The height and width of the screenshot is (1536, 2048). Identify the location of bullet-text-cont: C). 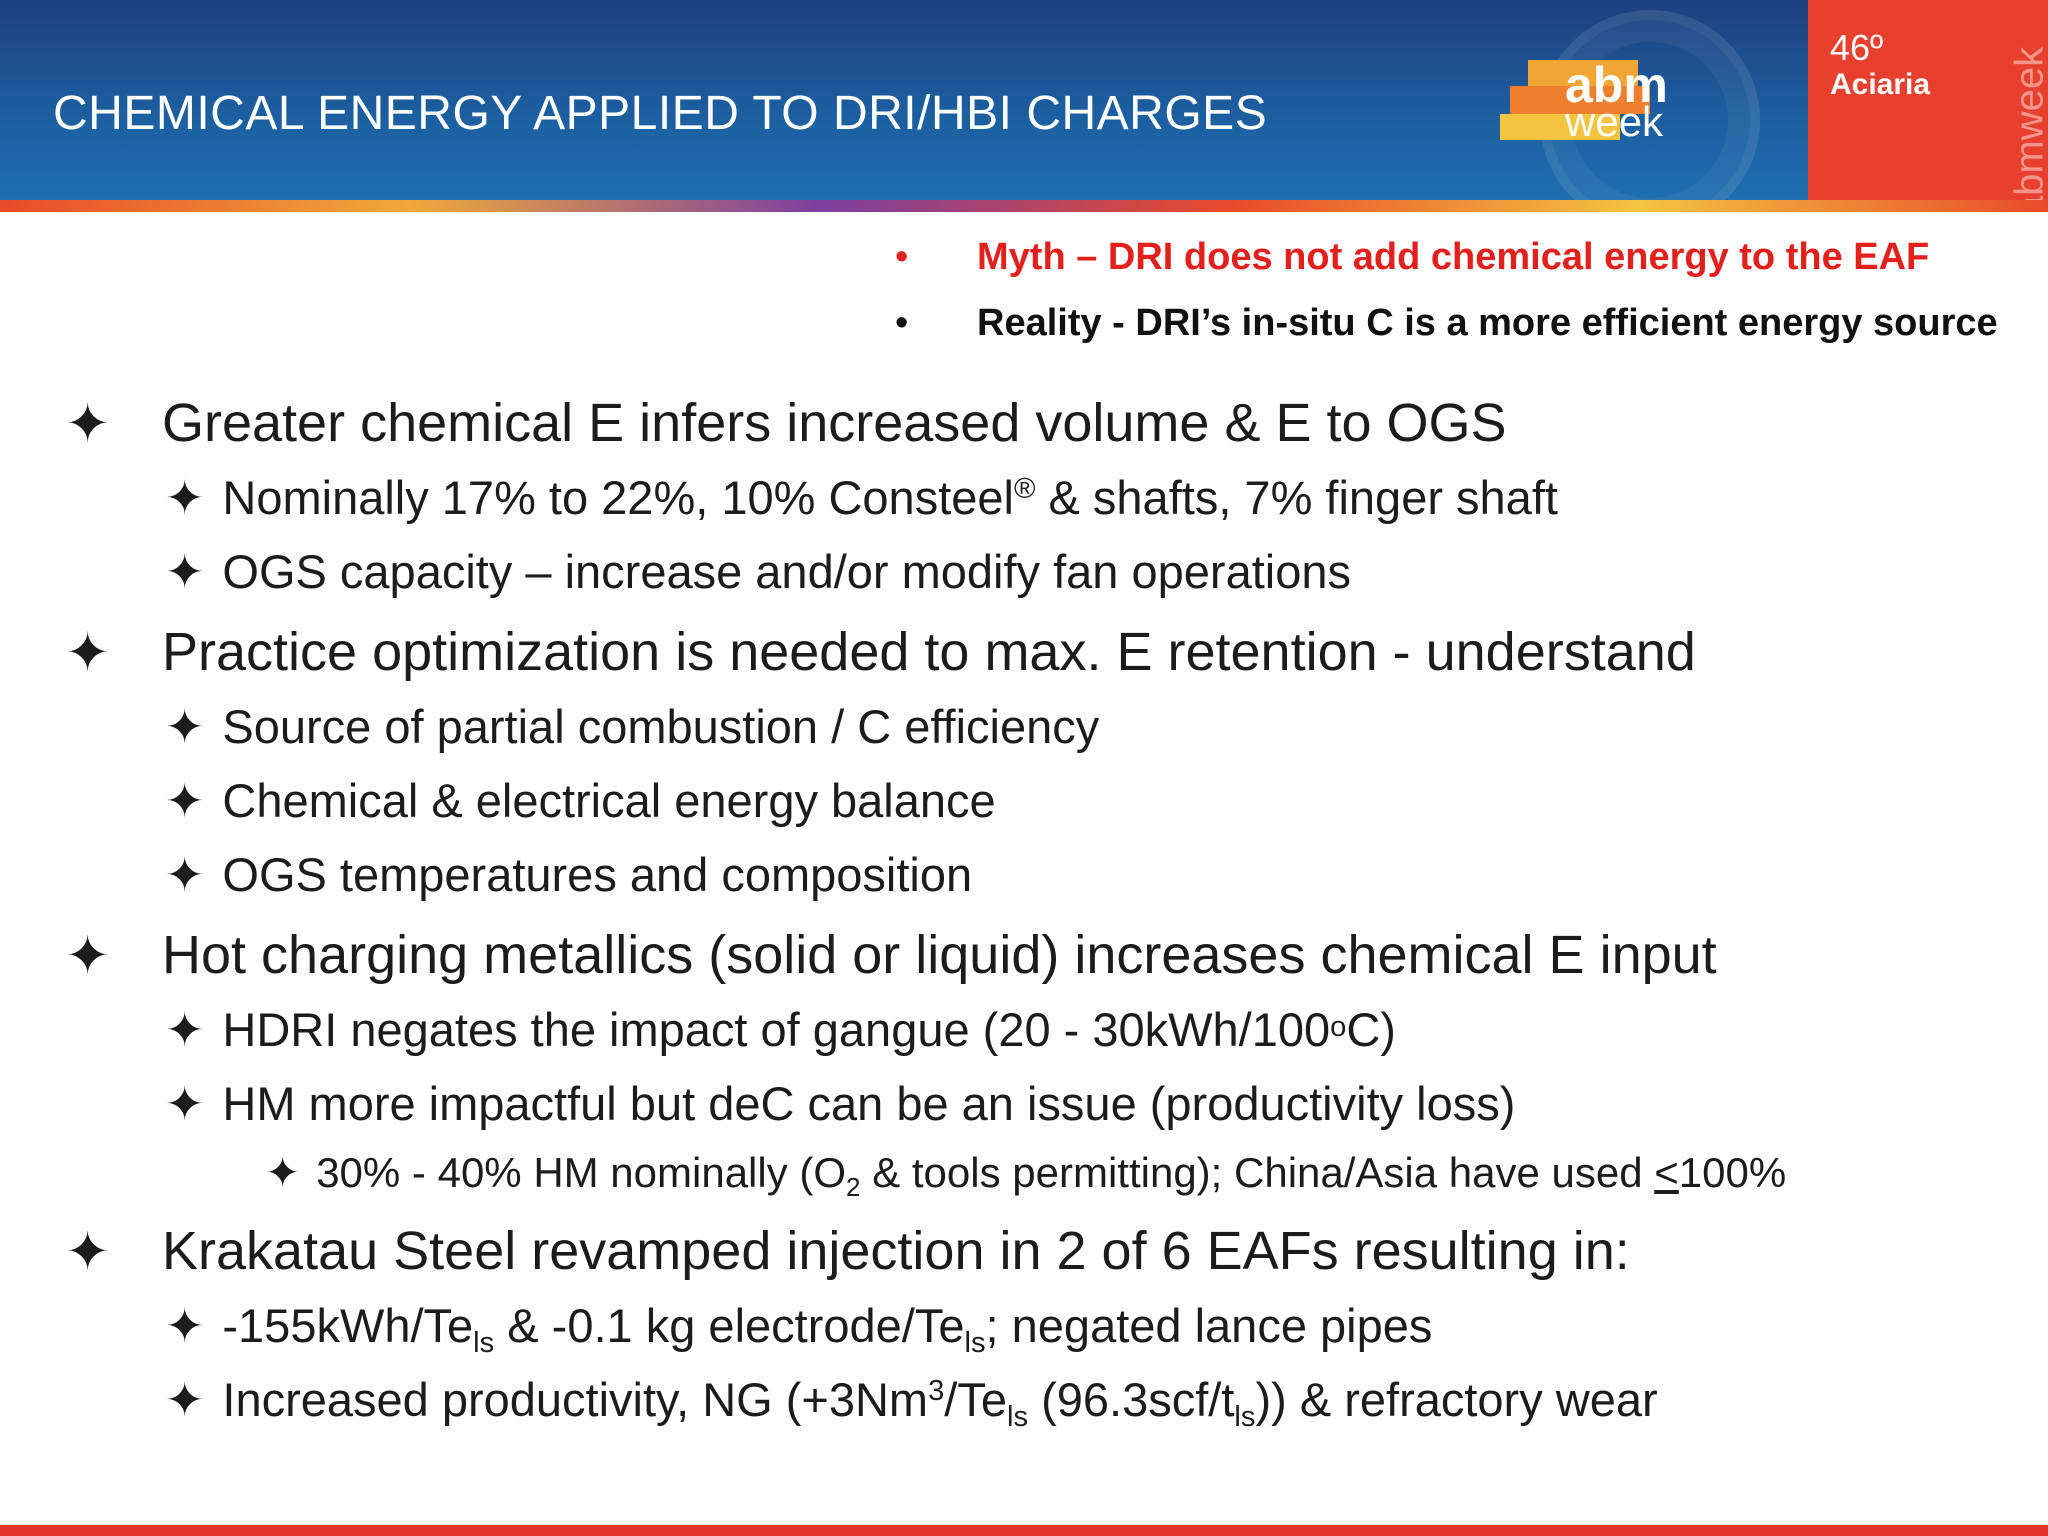
(1371, 1029).